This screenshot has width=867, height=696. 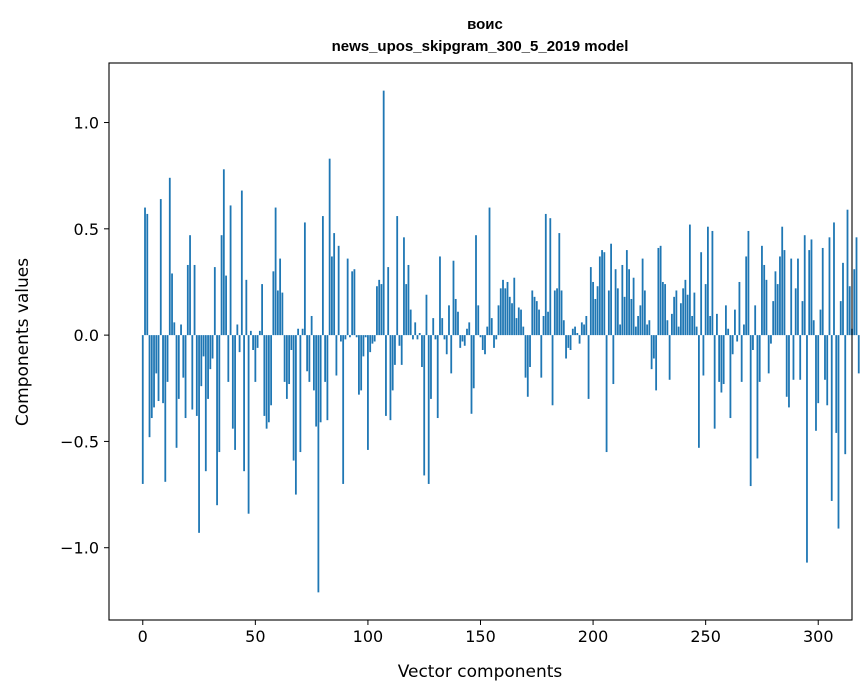 I want to click on y-tick-label: 0.0, so click(x=86, y=335).